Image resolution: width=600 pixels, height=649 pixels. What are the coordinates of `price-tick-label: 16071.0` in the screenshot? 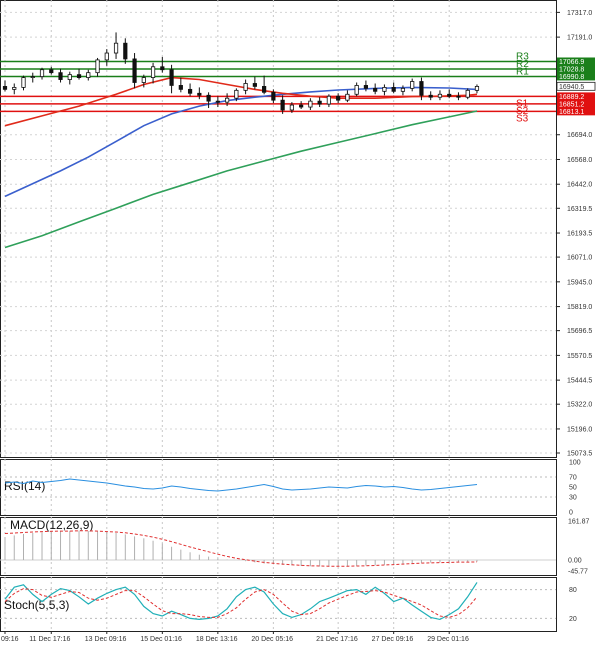 It's located at (579, 258).